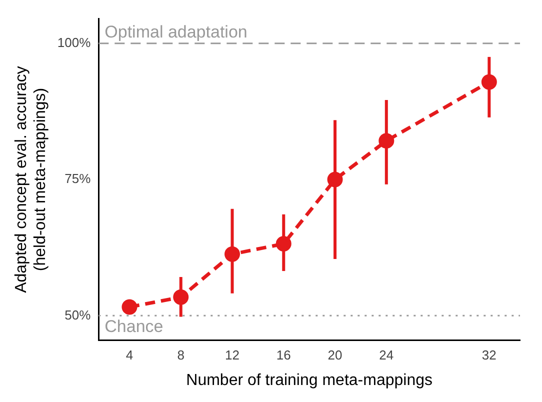 The image size is (542, 402). What do you see at coordinates (283, 355) in the screenshot?
I see `x-tick-label: 16` at bounding box center [283, 355].